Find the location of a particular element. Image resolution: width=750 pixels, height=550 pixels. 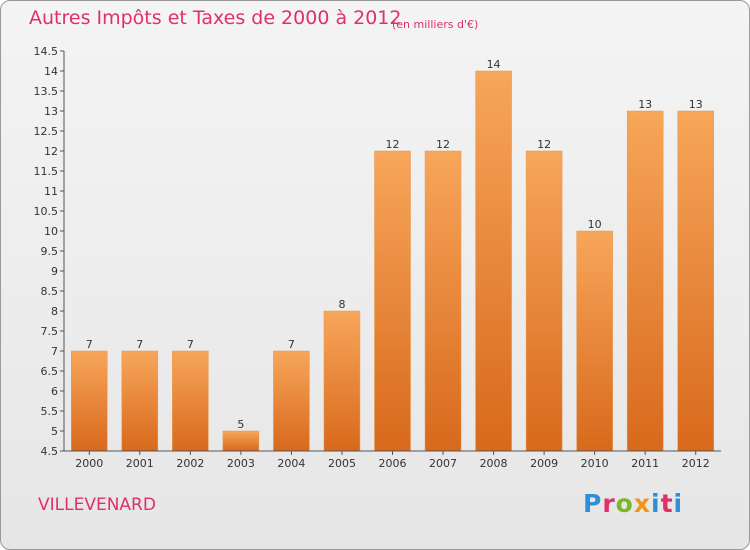

y-tick-label: 9.5 is located at coordinates (50, 251).